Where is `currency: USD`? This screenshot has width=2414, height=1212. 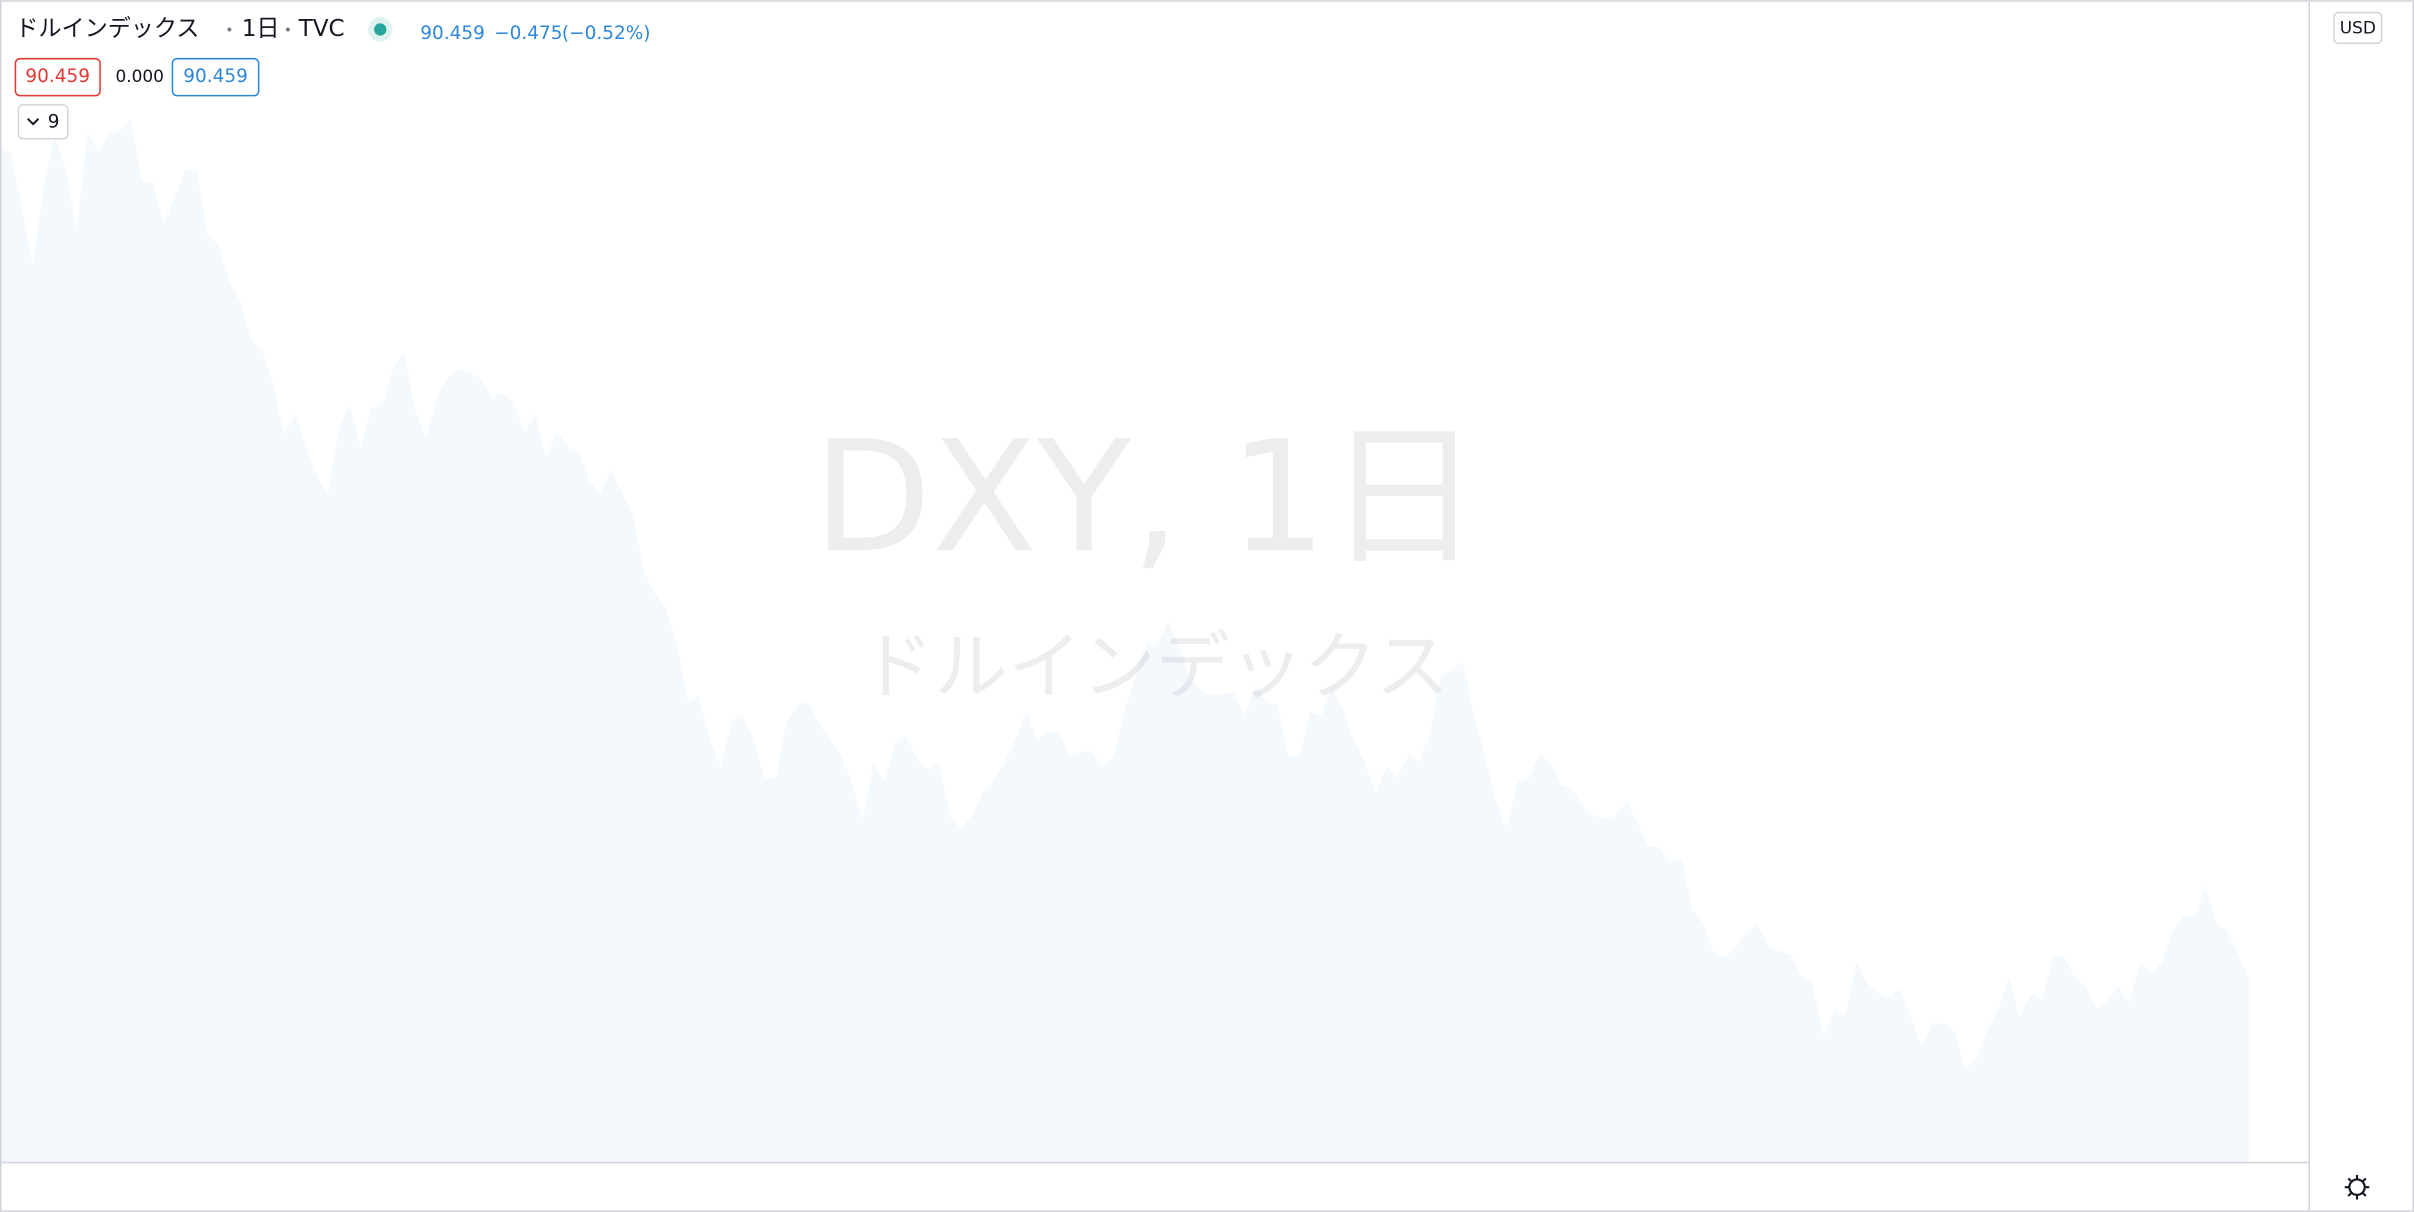
currency: USD is located at coordinates (2358, 28).